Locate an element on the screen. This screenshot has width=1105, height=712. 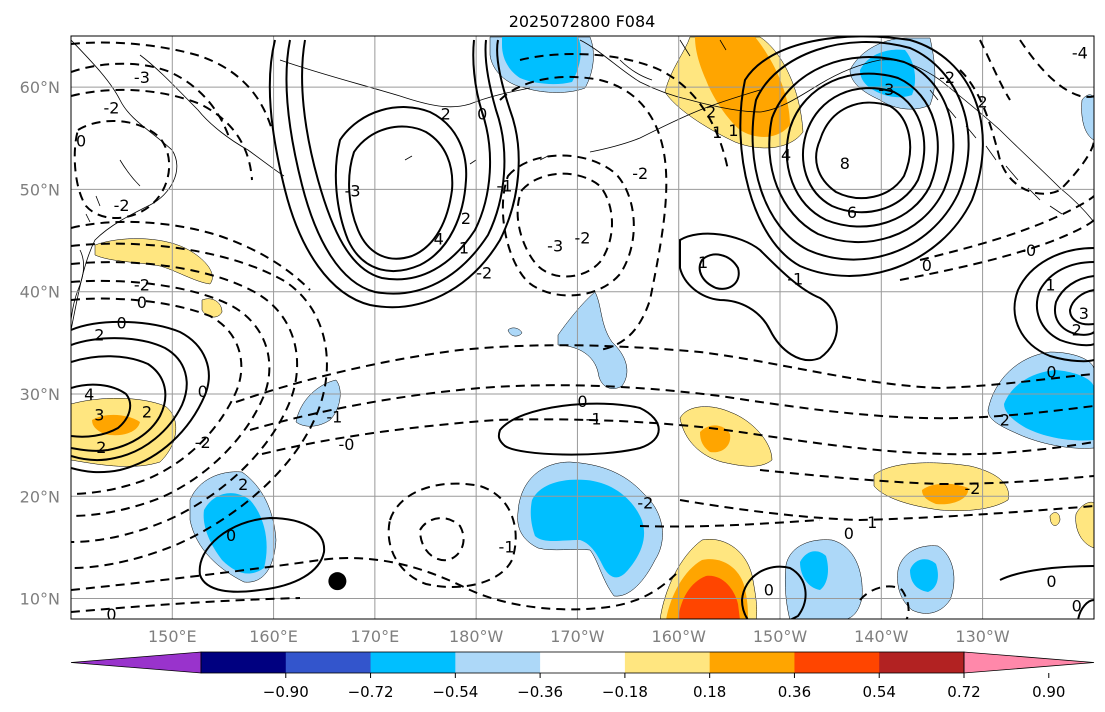
shading-negative-southeast-b-core is located at coordinates (924, 575).